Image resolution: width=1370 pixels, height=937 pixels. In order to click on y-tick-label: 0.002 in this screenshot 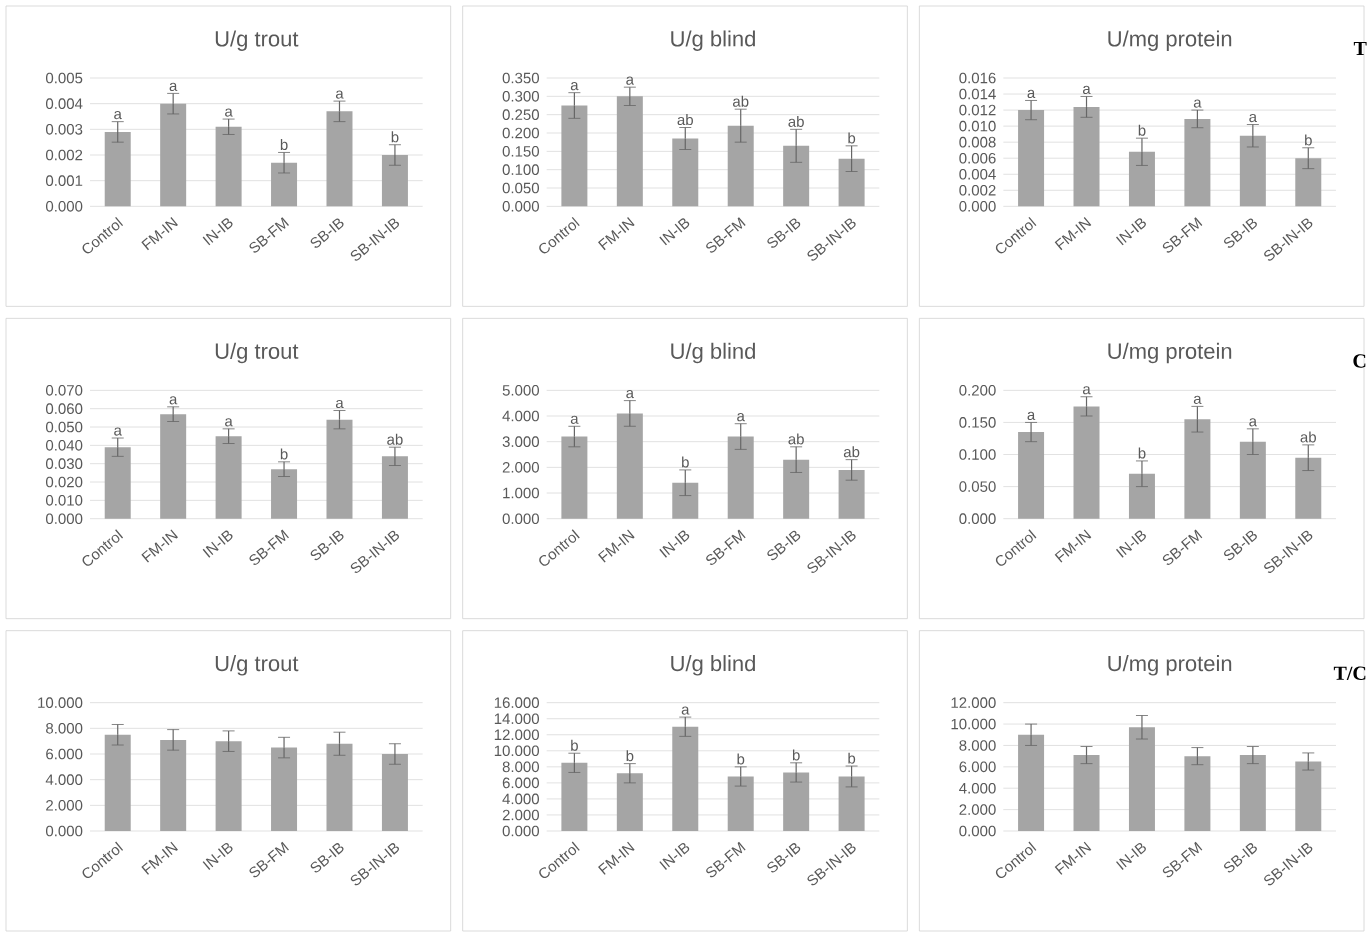, I will do `click(977, 190)`.